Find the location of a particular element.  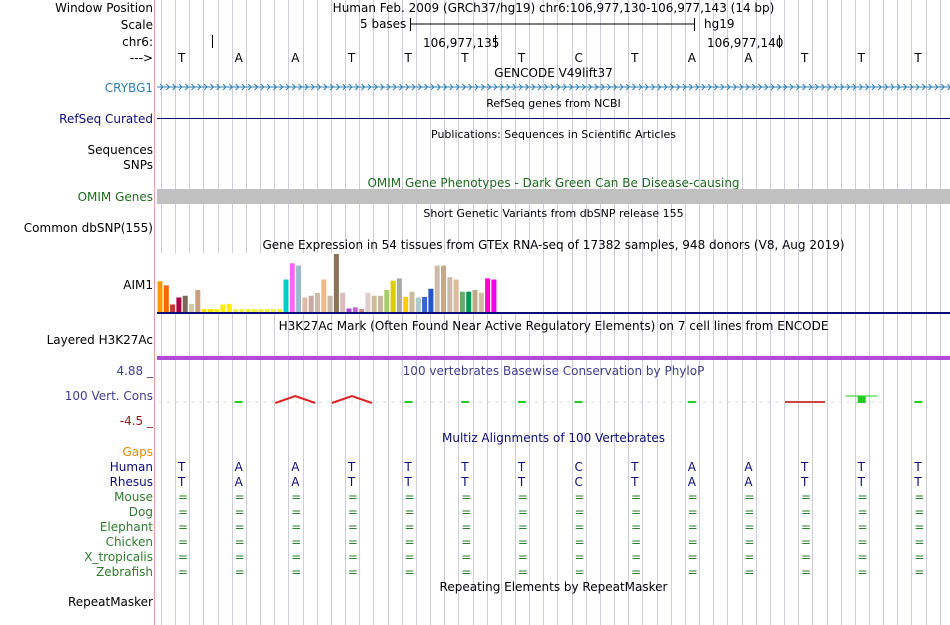

sequences-track-label: Sequences is located at coordinates (120, 150).